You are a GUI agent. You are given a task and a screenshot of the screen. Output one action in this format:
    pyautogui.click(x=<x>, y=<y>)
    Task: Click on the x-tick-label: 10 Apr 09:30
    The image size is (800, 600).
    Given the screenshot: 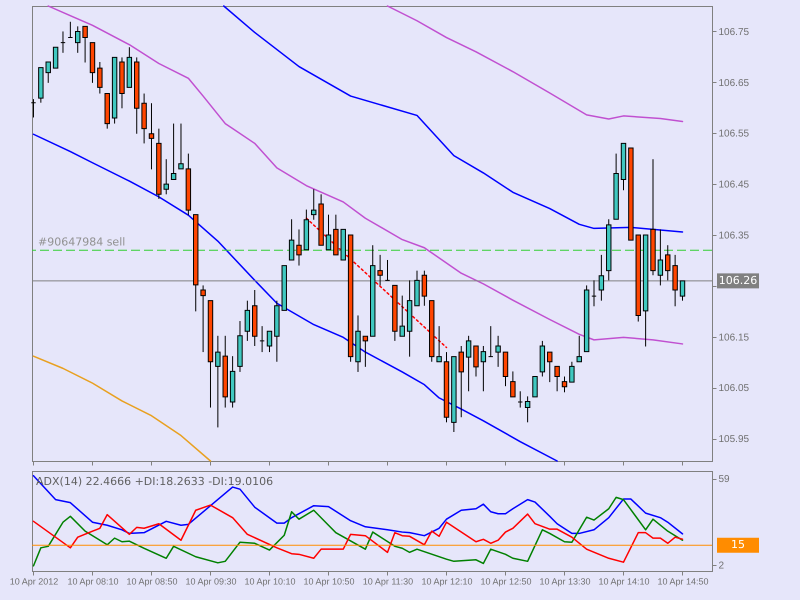 What is the action you would take?
    pyautogui.click(x=211, y=581)
    